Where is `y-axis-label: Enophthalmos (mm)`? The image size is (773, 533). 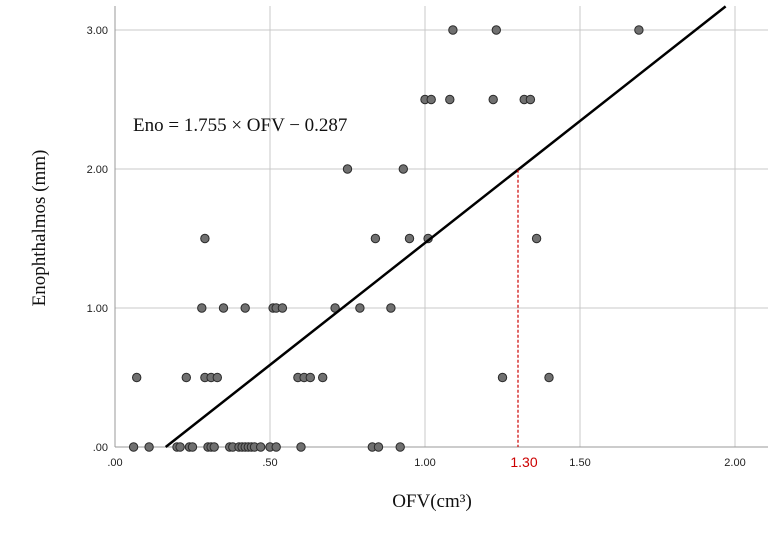
y-axis-label: Enophthalmos (mm) is located at coordinates (39, 228).